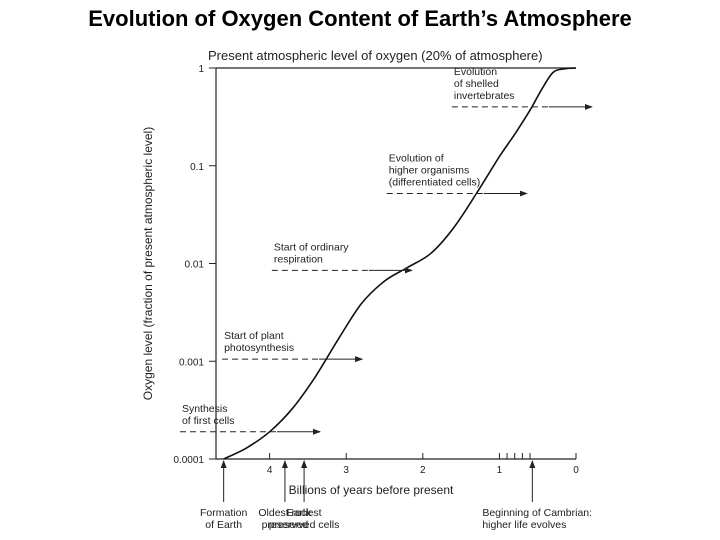 This screenshot has width=720, height=540. What do you see at coordinates (208, 421) in the screenshot?
I see `annotation-label: of first cells` at bounding box center [208, 421].